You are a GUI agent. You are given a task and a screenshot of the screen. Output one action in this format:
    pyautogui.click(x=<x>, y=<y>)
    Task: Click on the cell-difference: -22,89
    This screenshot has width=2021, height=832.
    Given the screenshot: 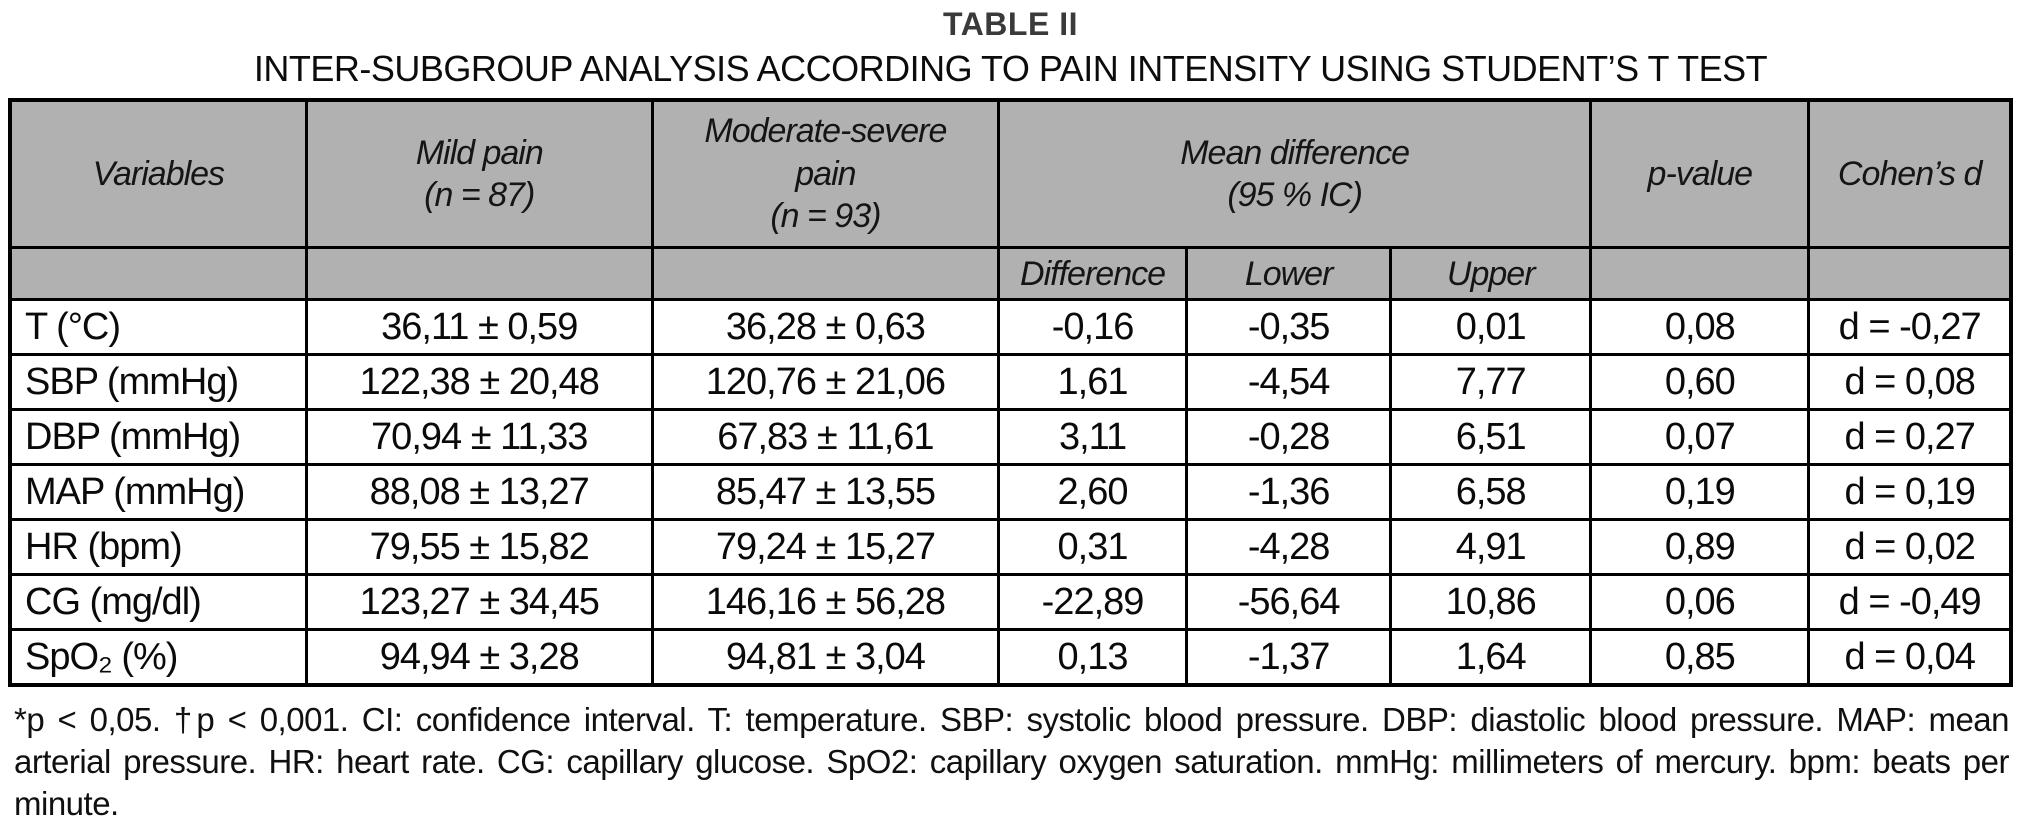 What is the action you would take?
    pyautogui.click(x=1092, y=602)
    